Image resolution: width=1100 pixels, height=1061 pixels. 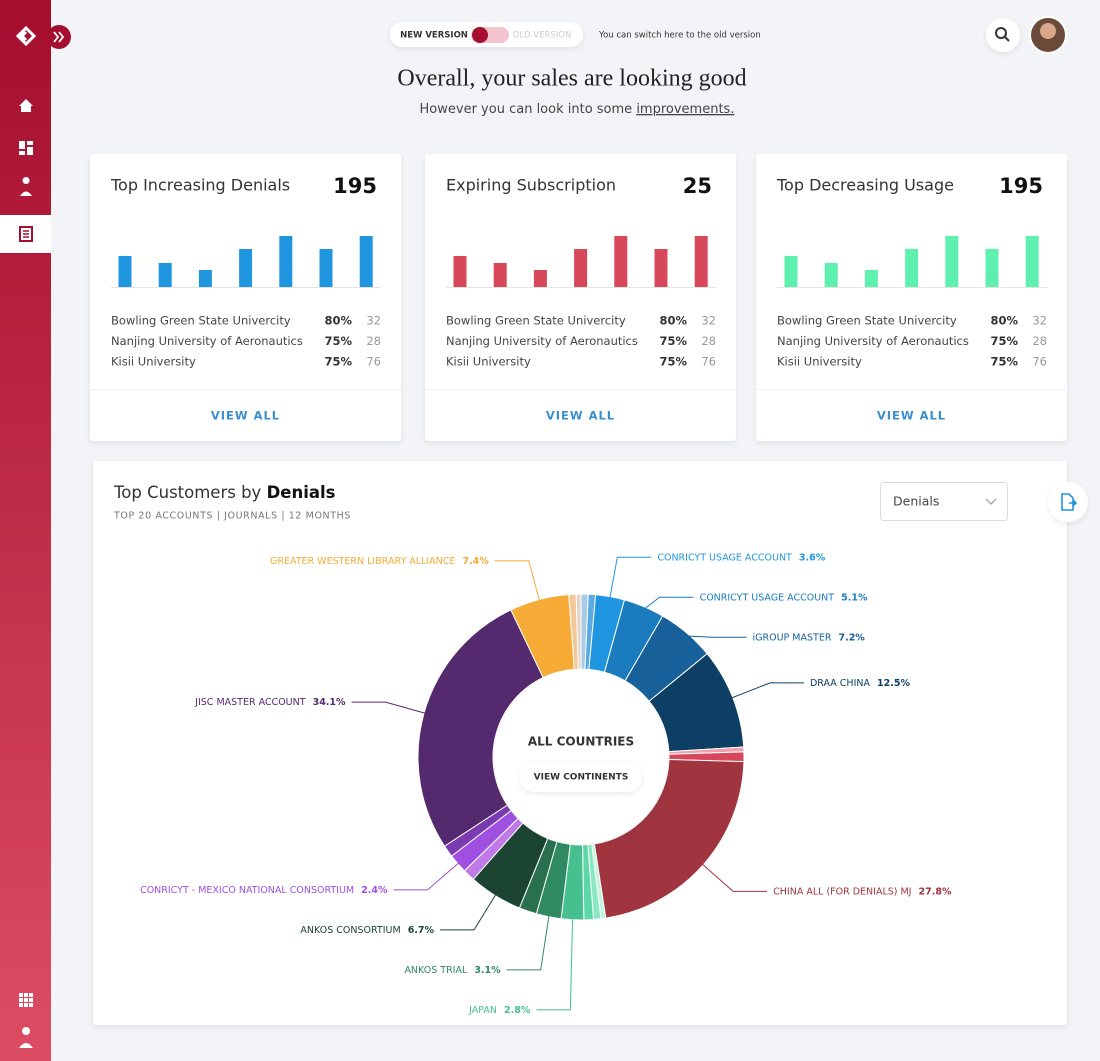 What do you see at coordinates (685, 109) in the screenshot?
I see `subtitle-link: improvements.` at bounding box center [685, 109].